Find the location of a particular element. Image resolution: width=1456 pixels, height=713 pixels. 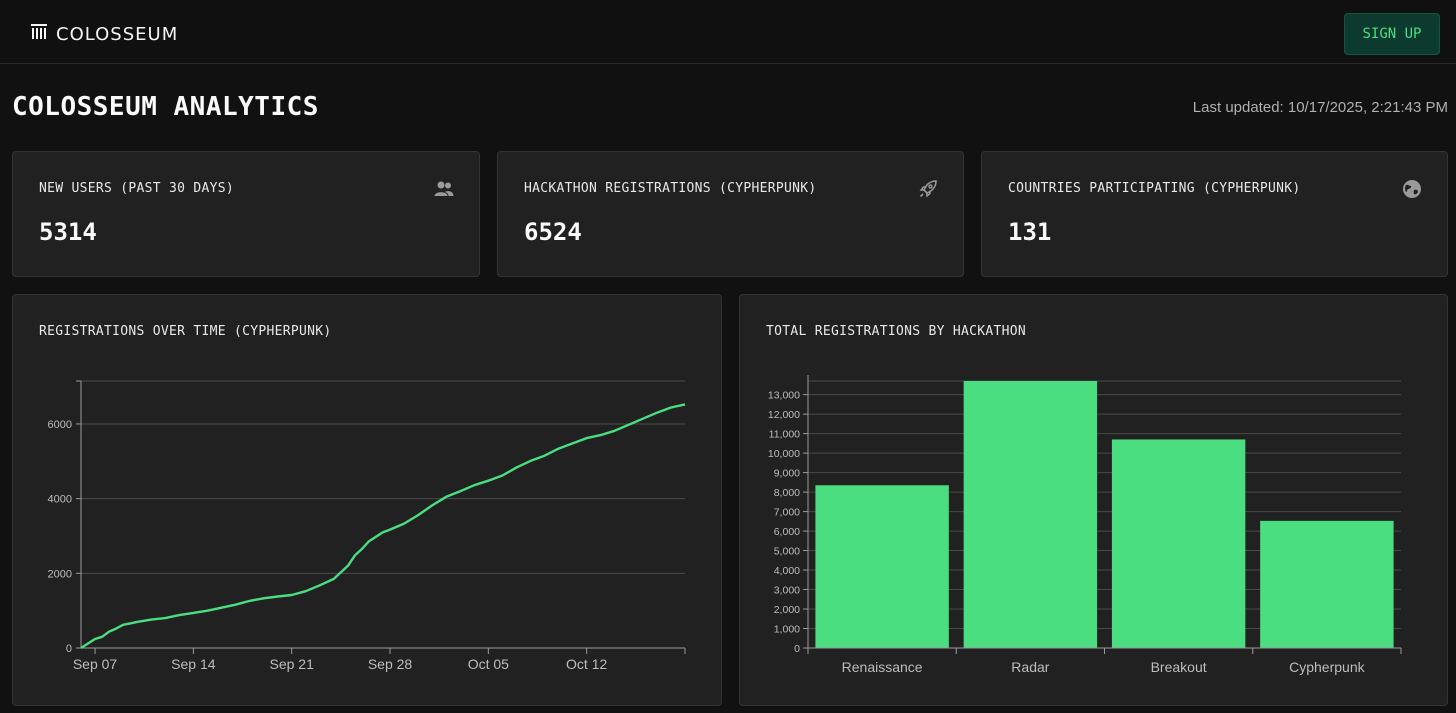

stat-value: 5314 is located at coordinates (68, 232).